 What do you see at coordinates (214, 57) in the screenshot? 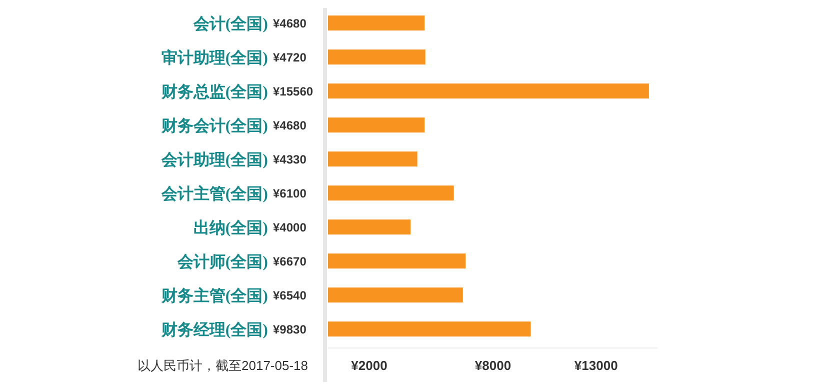
I see `y-tick-label: 审计助理(全国)` at bounding box center [214, 57].